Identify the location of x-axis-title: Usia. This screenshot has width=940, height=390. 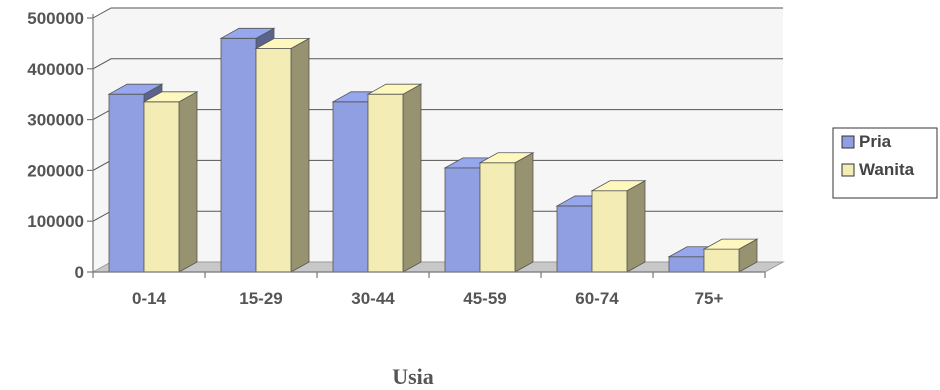
(413, 376).